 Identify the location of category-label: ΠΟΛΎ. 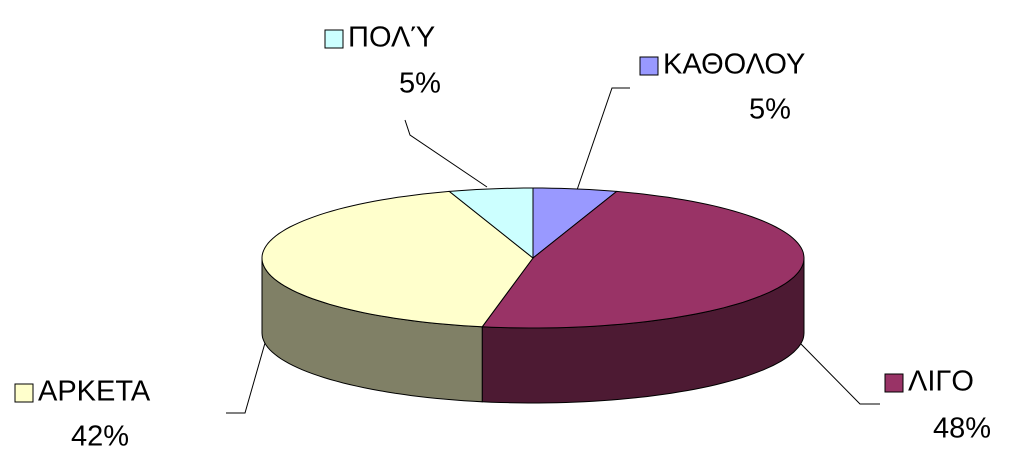
(391, 38).